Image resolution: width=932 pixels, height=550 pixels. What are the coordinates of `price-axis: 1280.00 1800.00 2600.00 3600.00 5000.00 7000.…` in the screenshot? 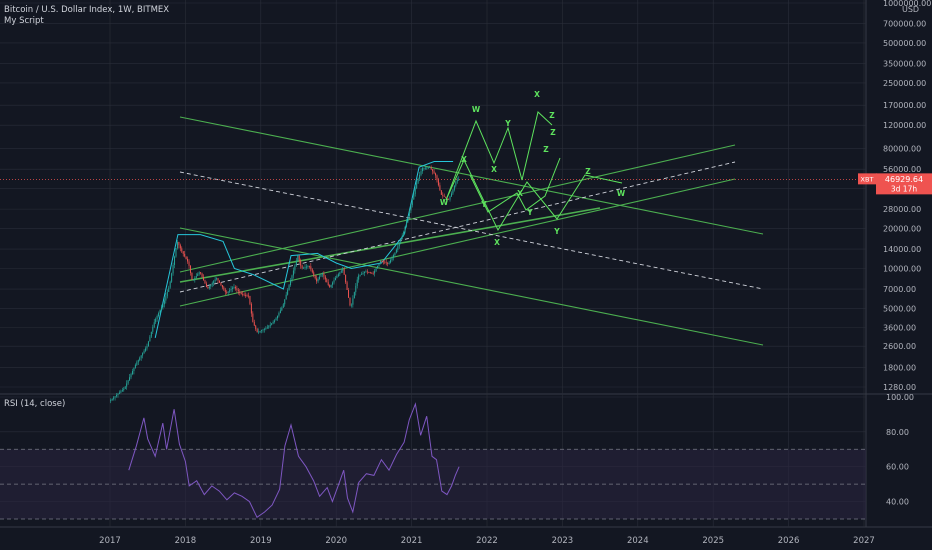 It's located at (907, 253).